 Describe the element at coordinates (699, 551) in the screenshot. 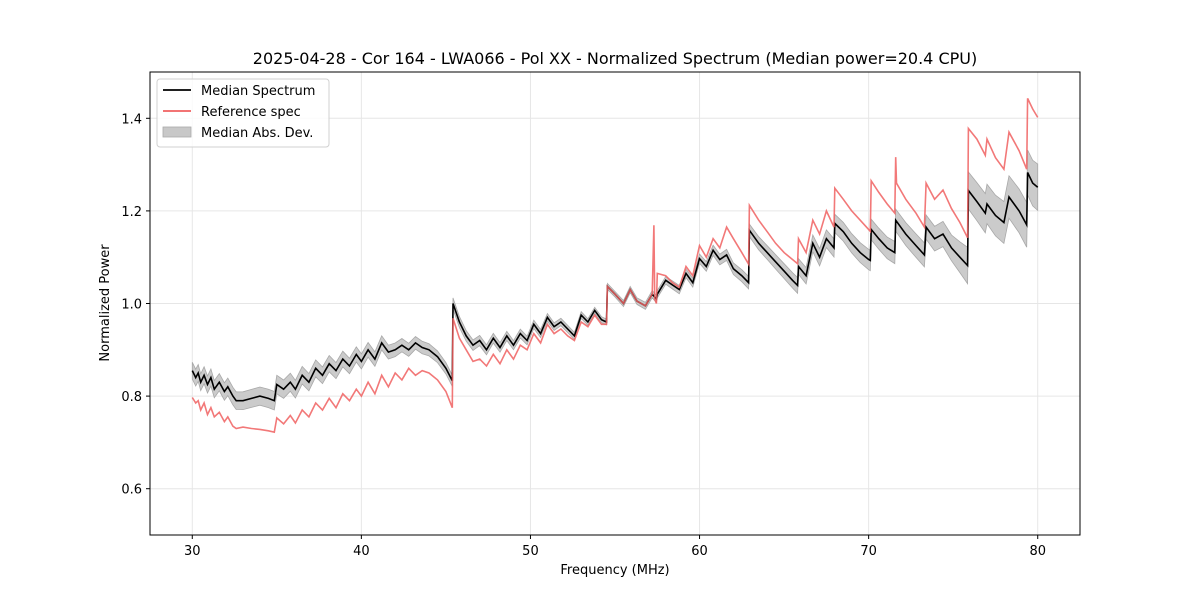

I see `x-tick-label: 60` at that location.